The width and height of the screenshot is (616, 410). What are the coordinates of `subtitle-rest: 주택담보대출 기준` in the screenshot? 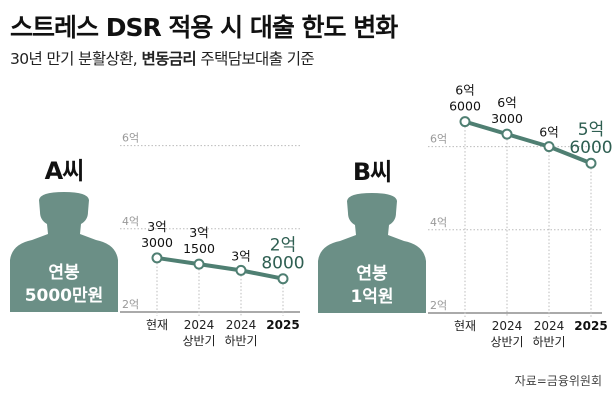 It's located at (255, 59).